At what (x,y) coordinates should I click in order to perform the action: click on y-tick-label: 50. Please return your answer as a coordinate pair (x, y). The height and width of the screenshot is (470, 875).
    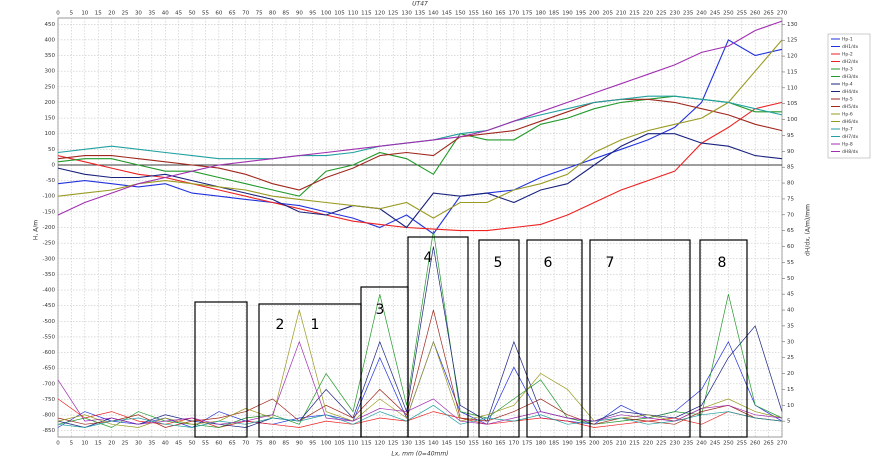
    Looking at the image, I should click on (51, 150).